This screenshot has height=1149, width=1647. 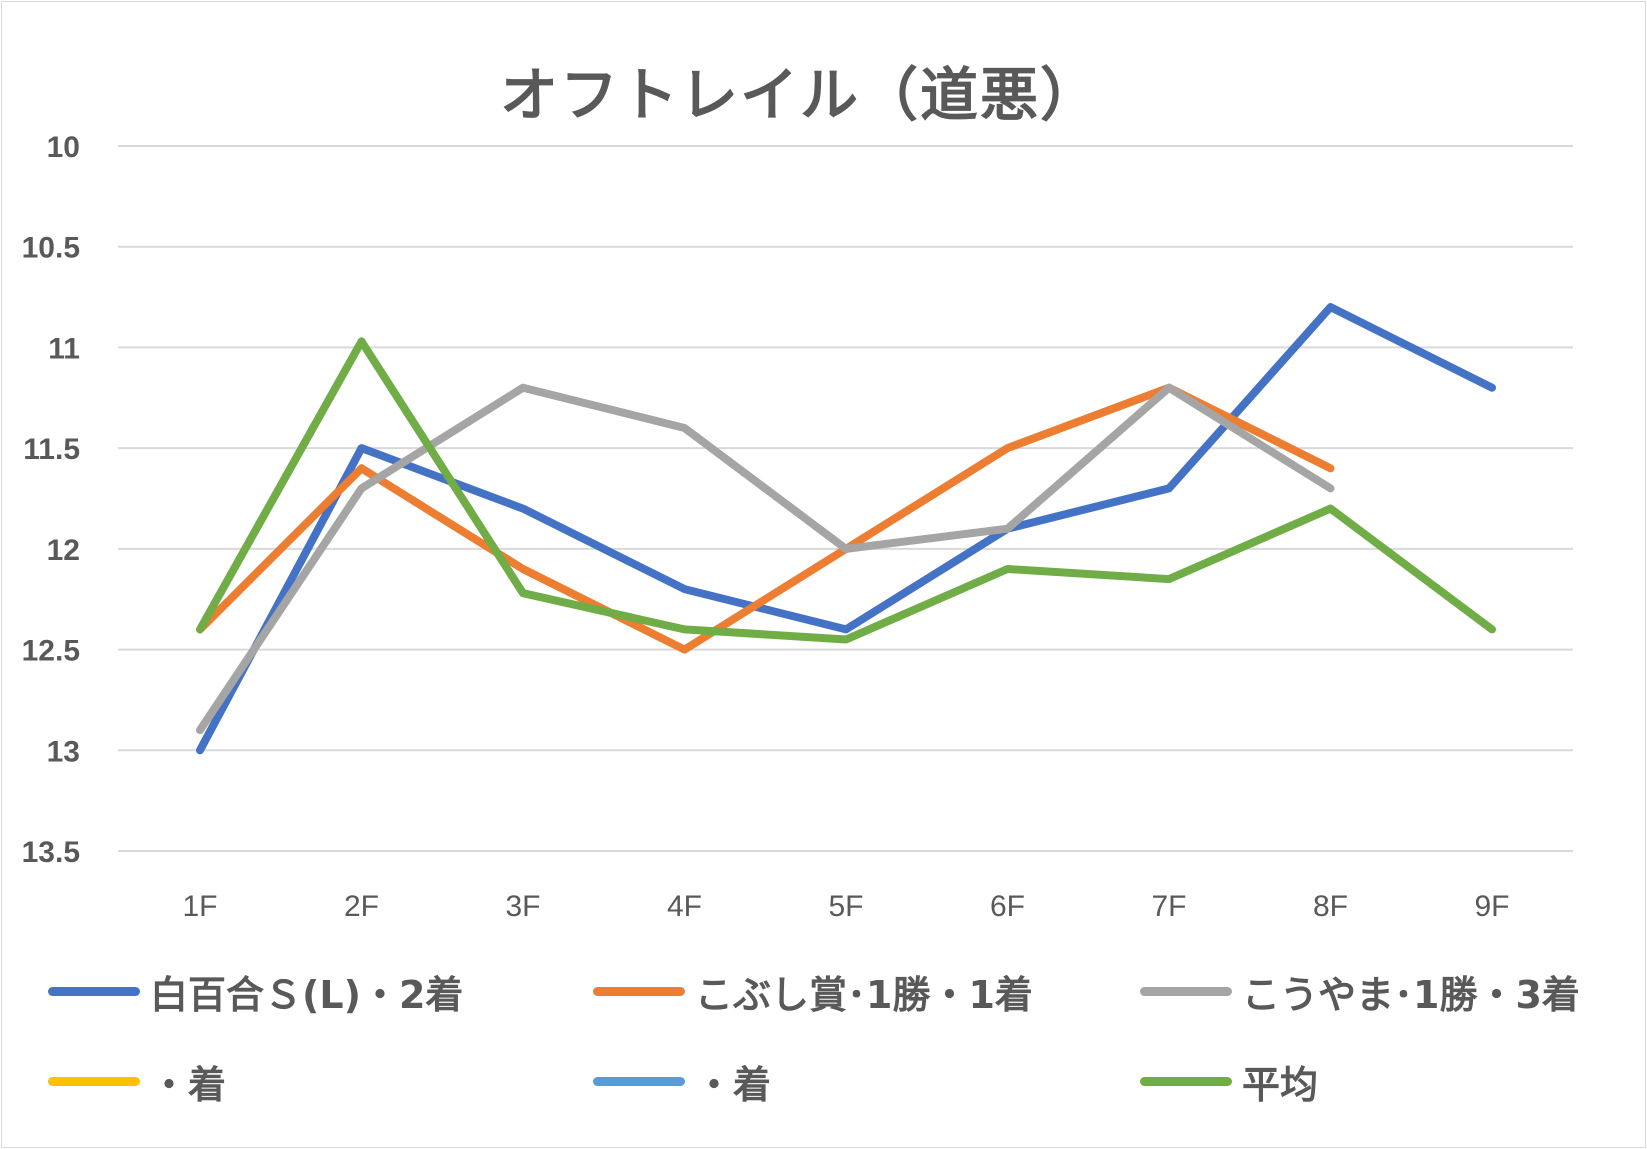 I want to click on legend-item: 平均, so click(x=1229, y=1081).